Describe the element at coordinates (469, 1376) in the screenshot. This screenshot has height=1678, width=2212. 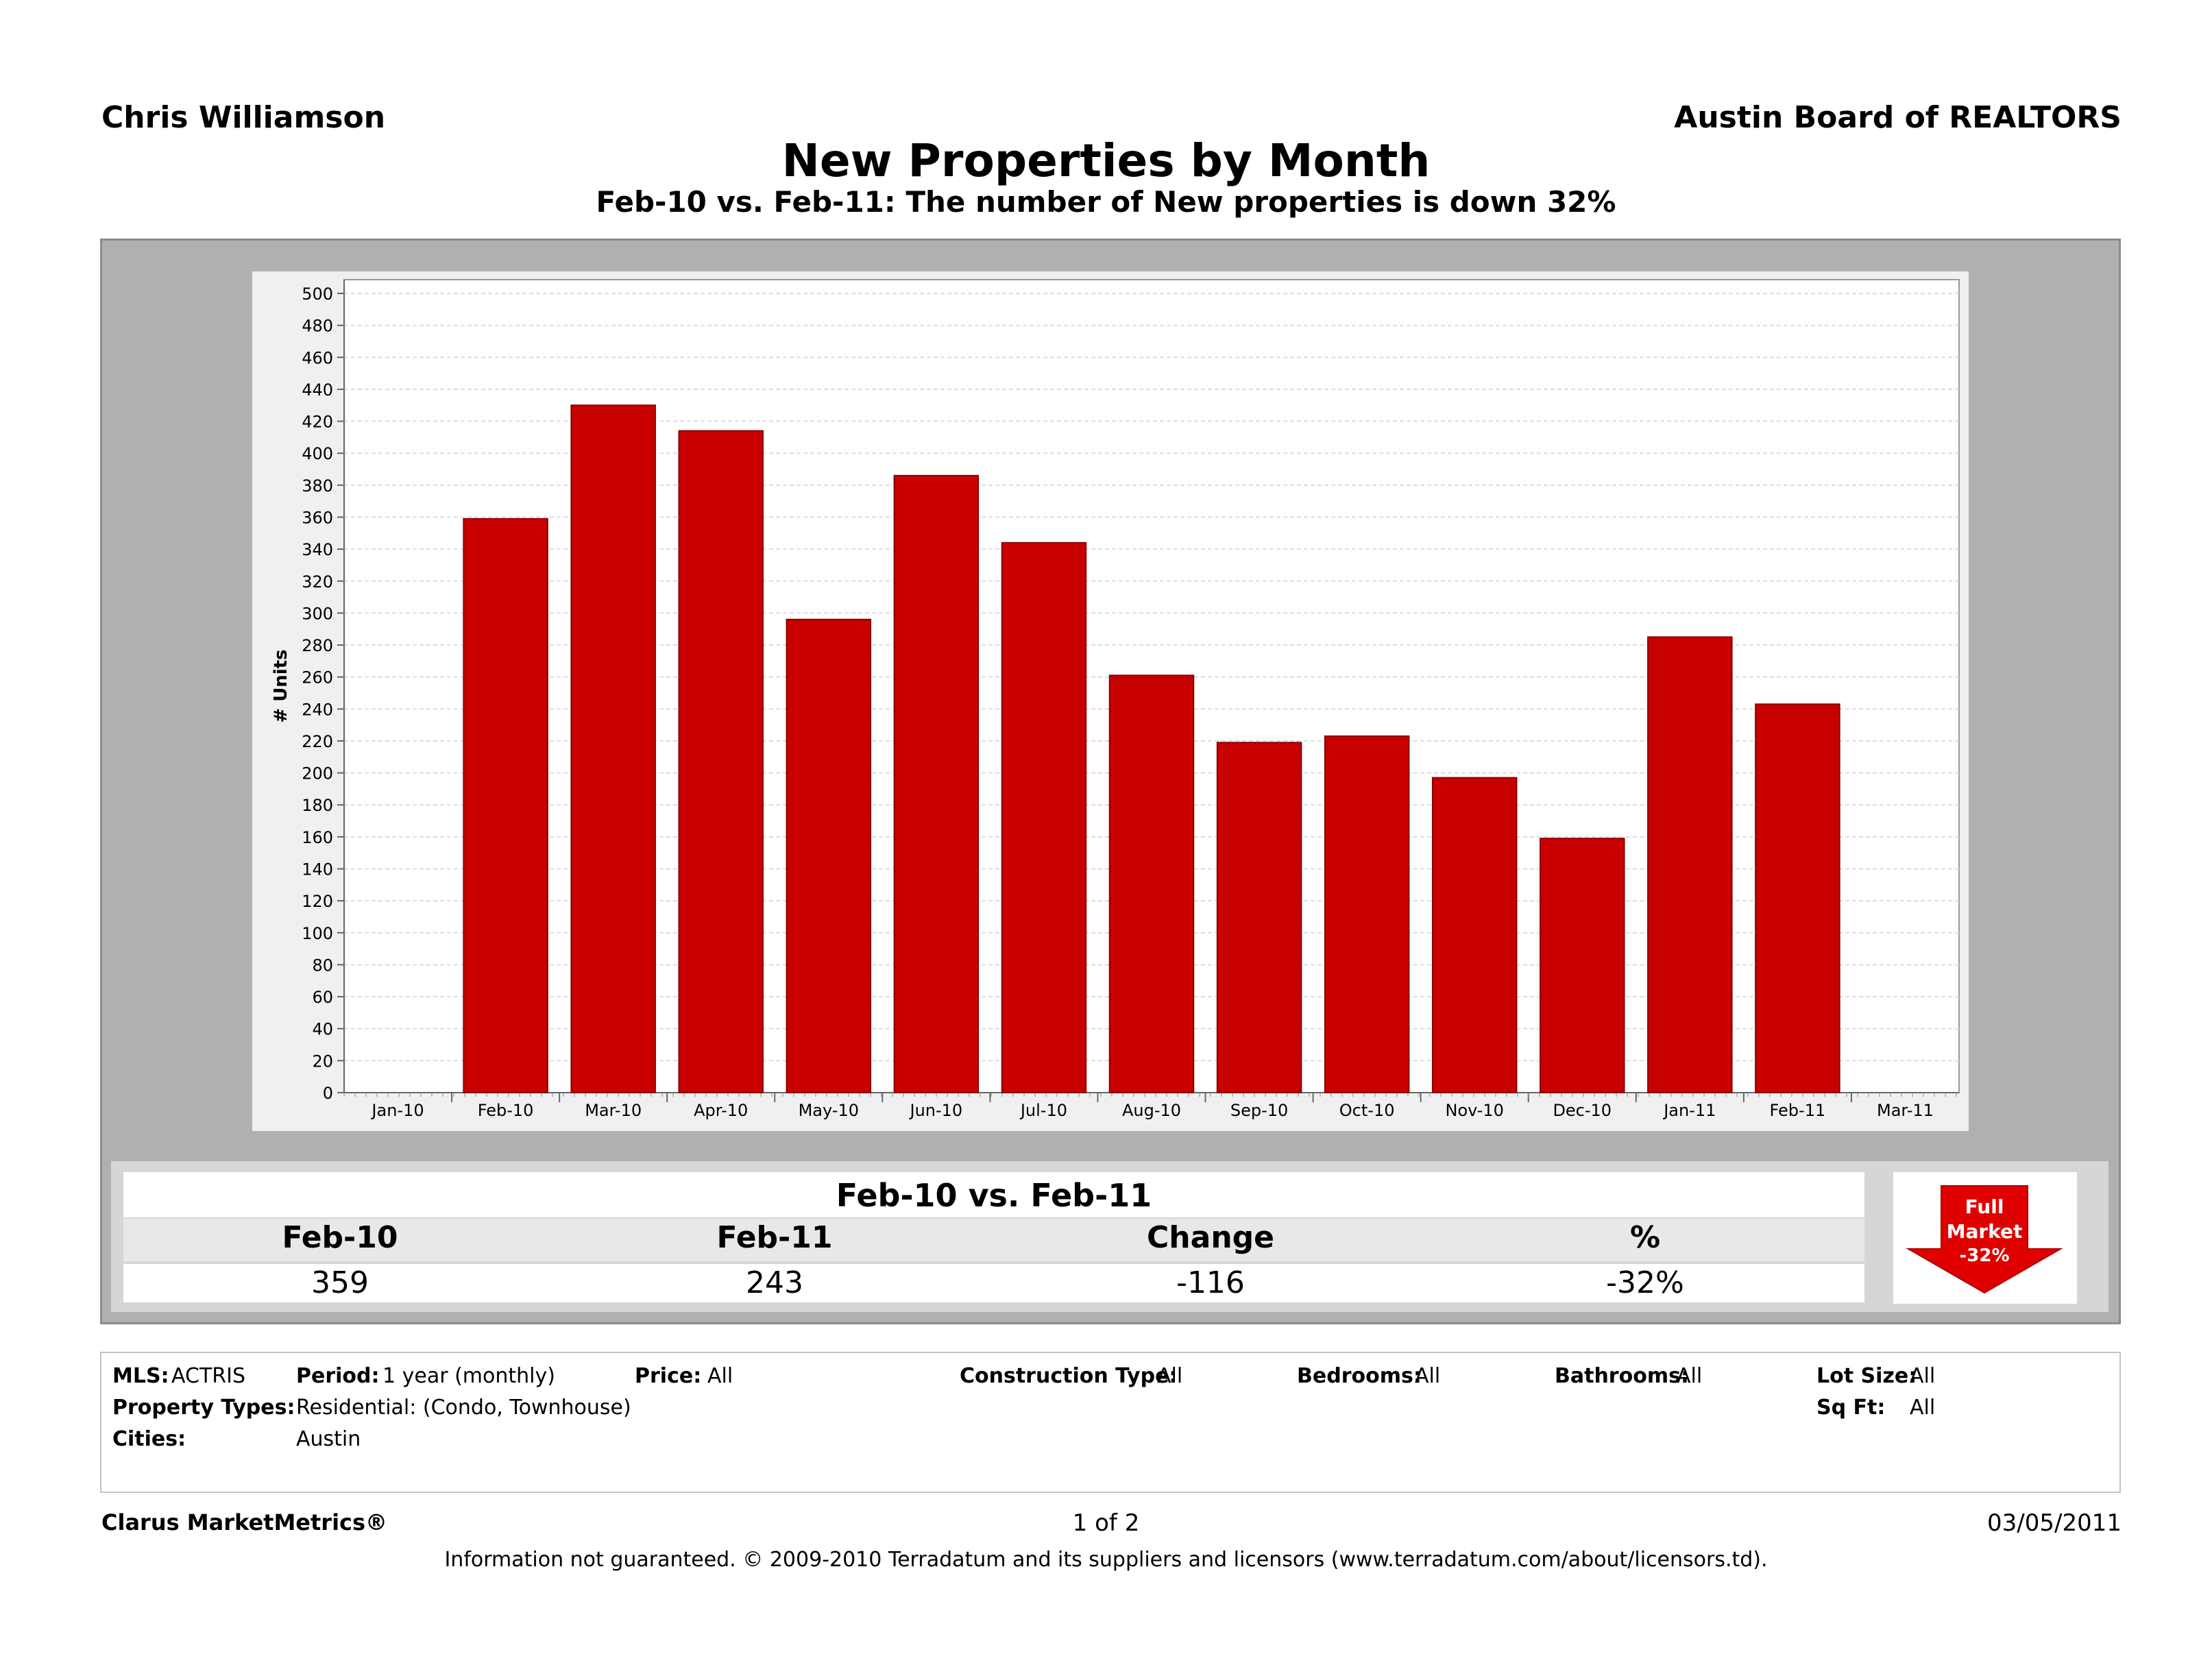
I see `period-value: 1 year (monthly)` at that location.